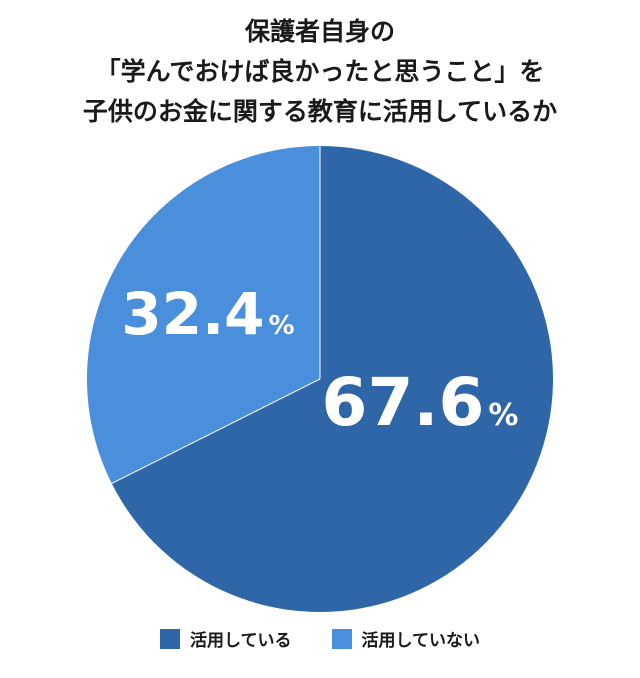 This screenshot has height=678, width=640. Describe the element at coordinates (420, 402) in the screenshot. I see `data-label-using: 67.6%` at that location.